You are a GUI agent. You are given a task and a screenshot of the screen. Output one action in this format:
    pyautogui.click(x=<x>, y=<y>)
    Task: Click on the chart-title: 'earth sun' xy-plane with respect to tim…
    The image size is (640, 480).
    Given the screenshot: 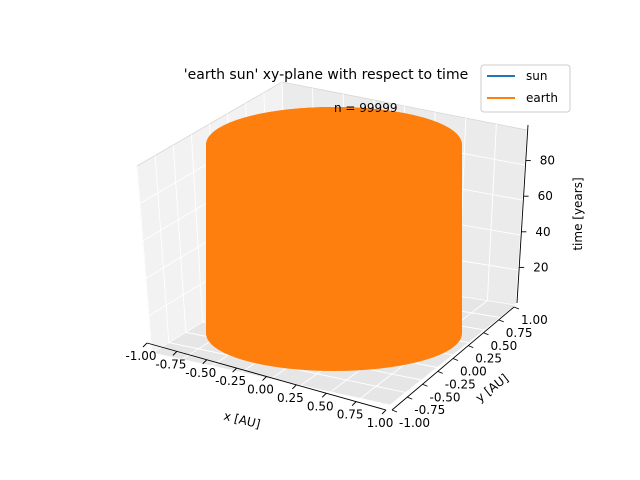 What is the action you would take?
    pyautogui.click(x=326, y=75)
    